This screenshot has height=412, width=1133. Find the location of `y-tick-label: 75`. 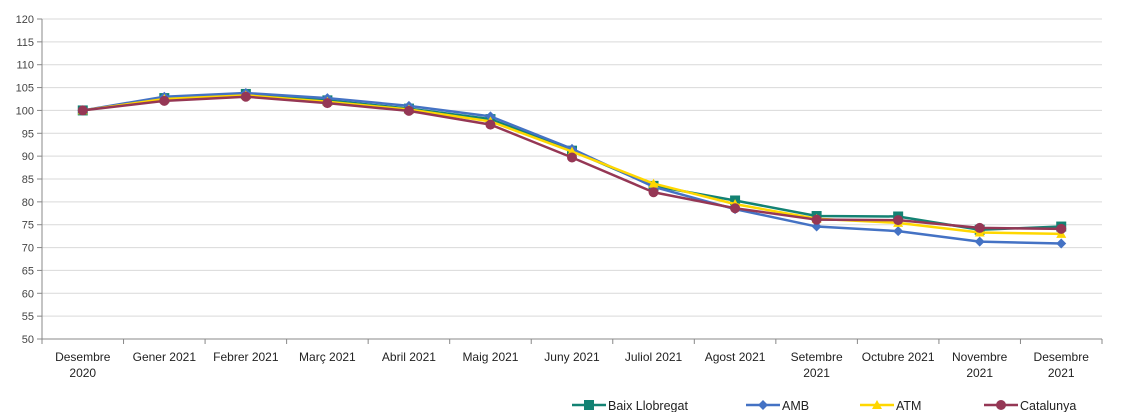

y-tick-label: 75 is located at coordinates (28, 226).